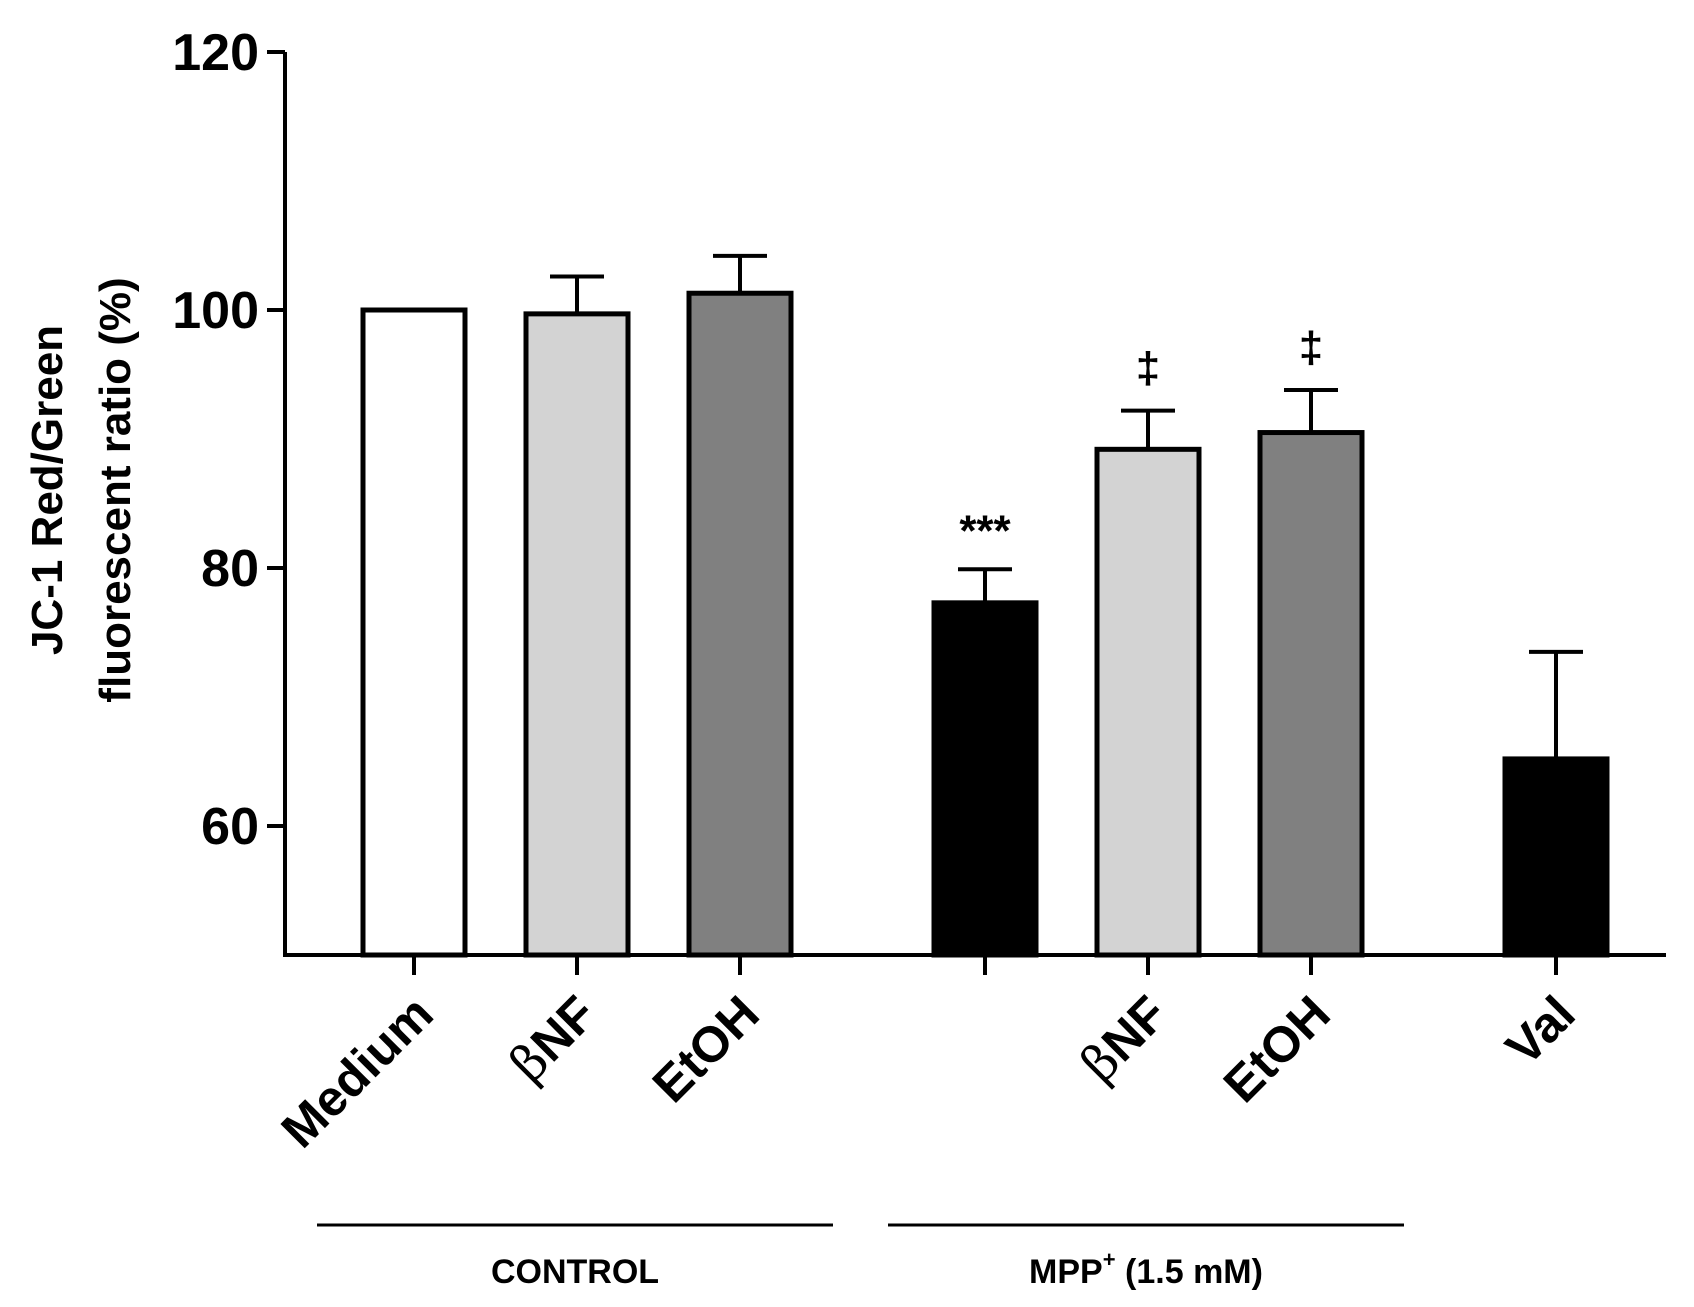 The image size is (1694, 1307). I want to click on significance-annotation: ***, so click(985, 530).